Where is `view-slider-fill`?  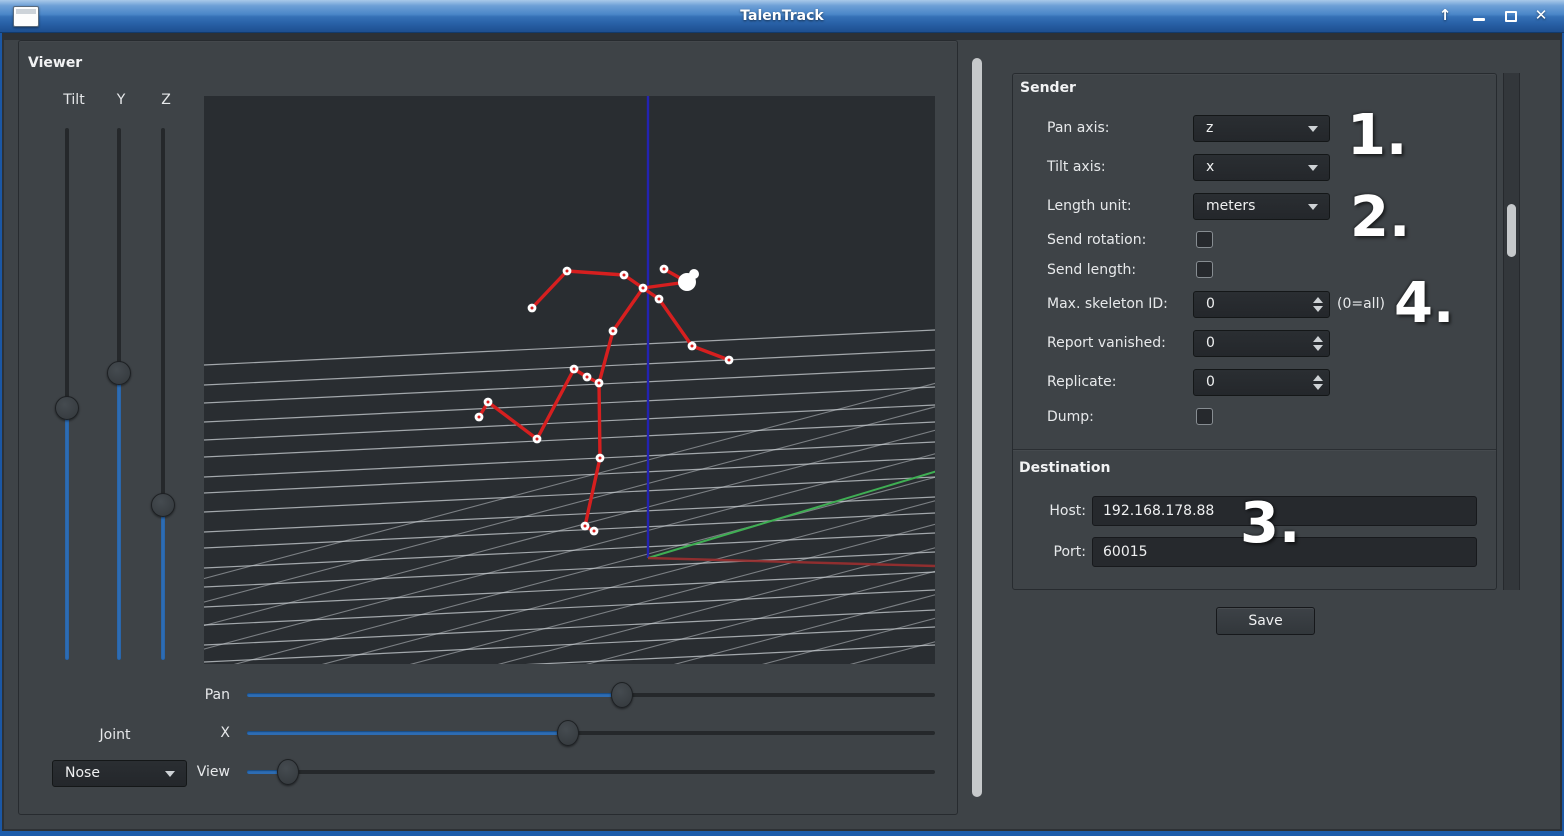
view-slider-fill is located at coordinates (268, 772).